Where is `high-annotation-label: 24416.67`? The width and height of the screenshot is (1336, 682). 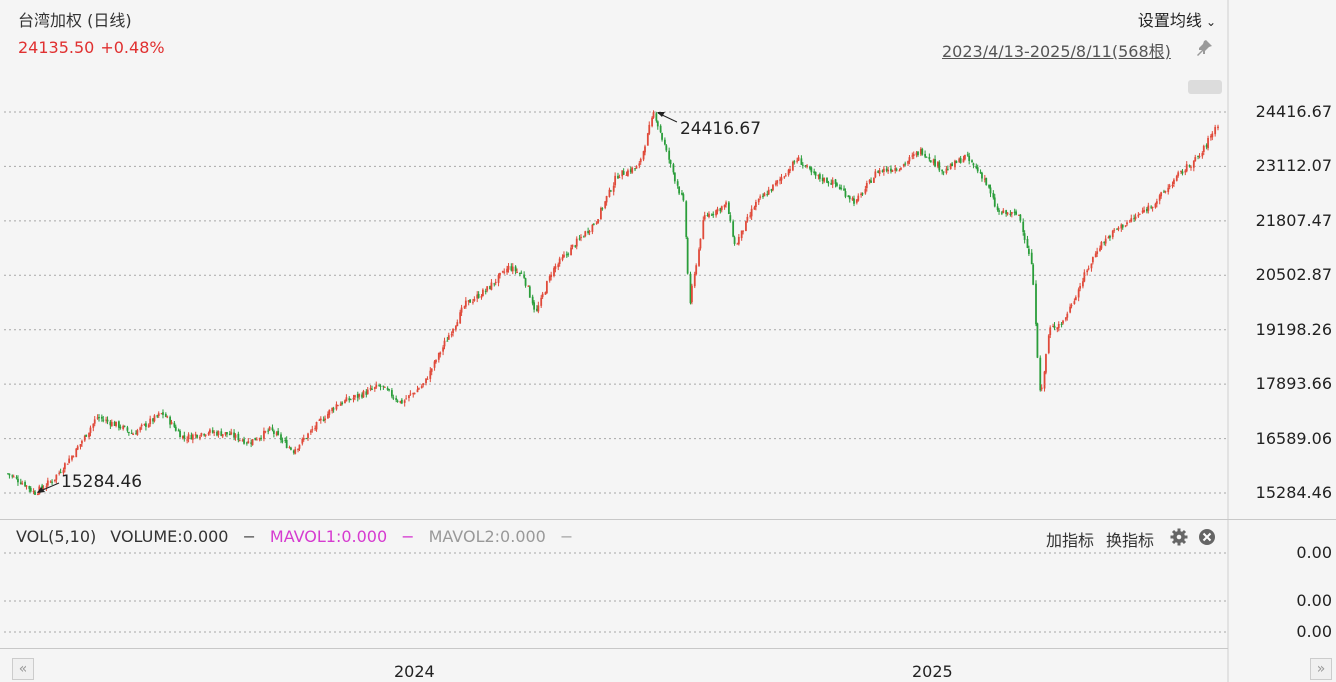 high-annotation-label: 24416.67 is located at coordinates (720, 129).